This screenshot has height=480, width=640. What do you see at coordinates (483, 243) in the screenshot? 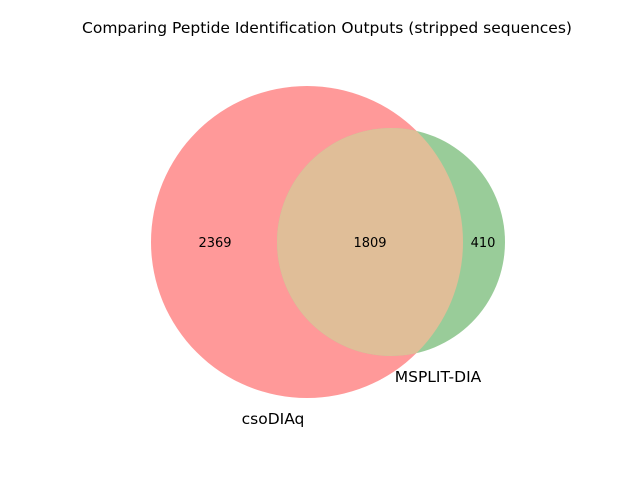
I see `msplit-dia-only-count: 410` at bounding box center [483, 243].